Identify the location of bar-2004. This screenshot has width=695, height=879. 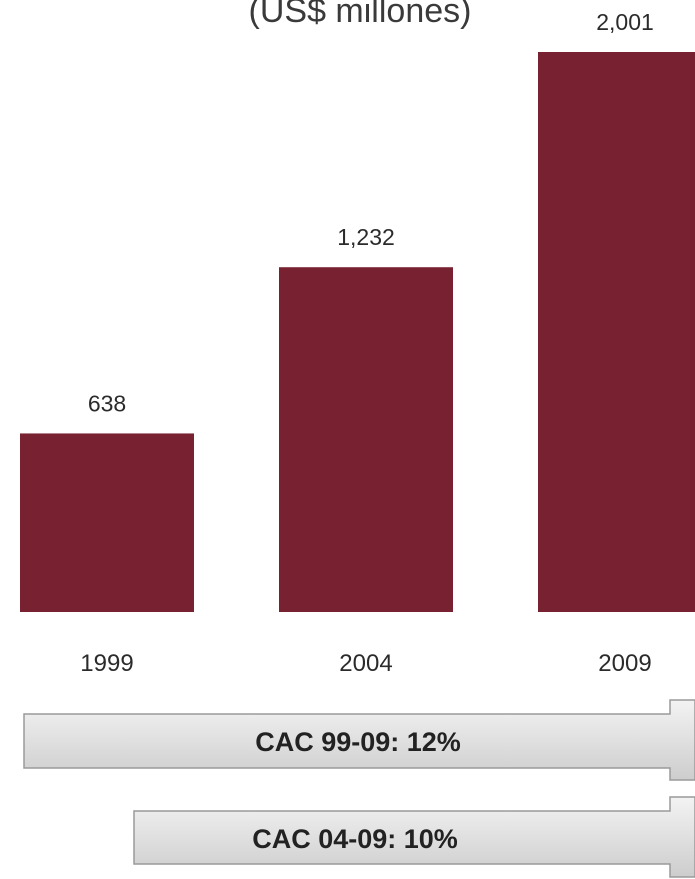
(366, 439).